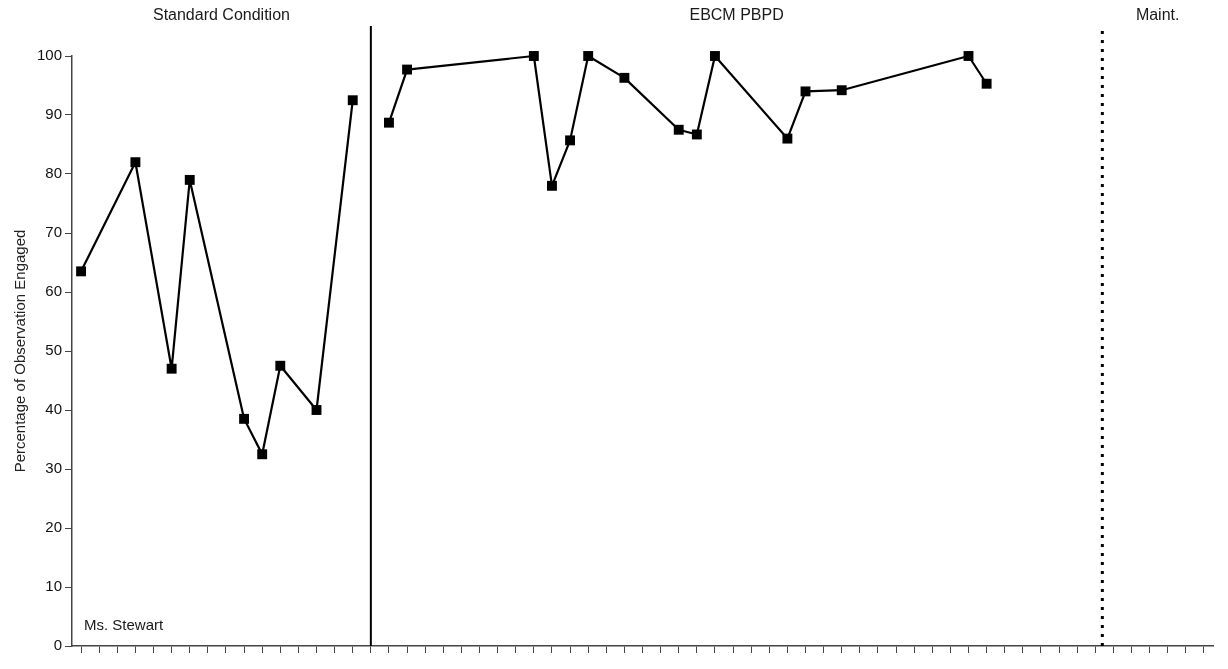  I want to click on text: EBCM PBPD, so click(736, 15).